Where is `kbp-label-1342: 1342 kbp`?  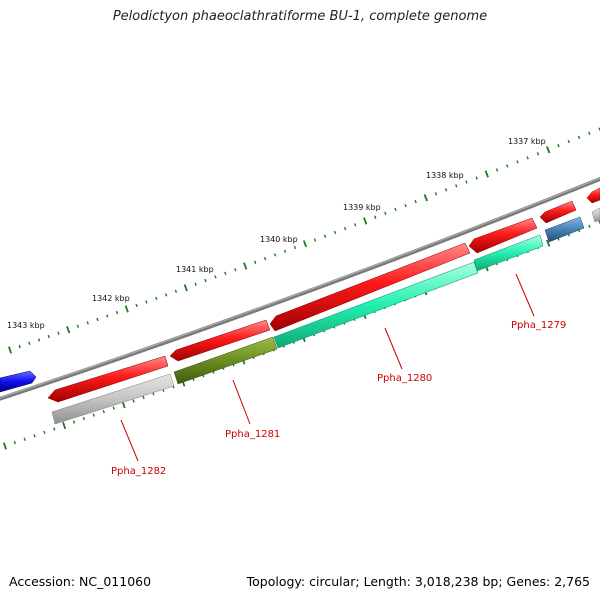
kbp-label-1342: 1342 kbp is located at coordinates (111, 298).